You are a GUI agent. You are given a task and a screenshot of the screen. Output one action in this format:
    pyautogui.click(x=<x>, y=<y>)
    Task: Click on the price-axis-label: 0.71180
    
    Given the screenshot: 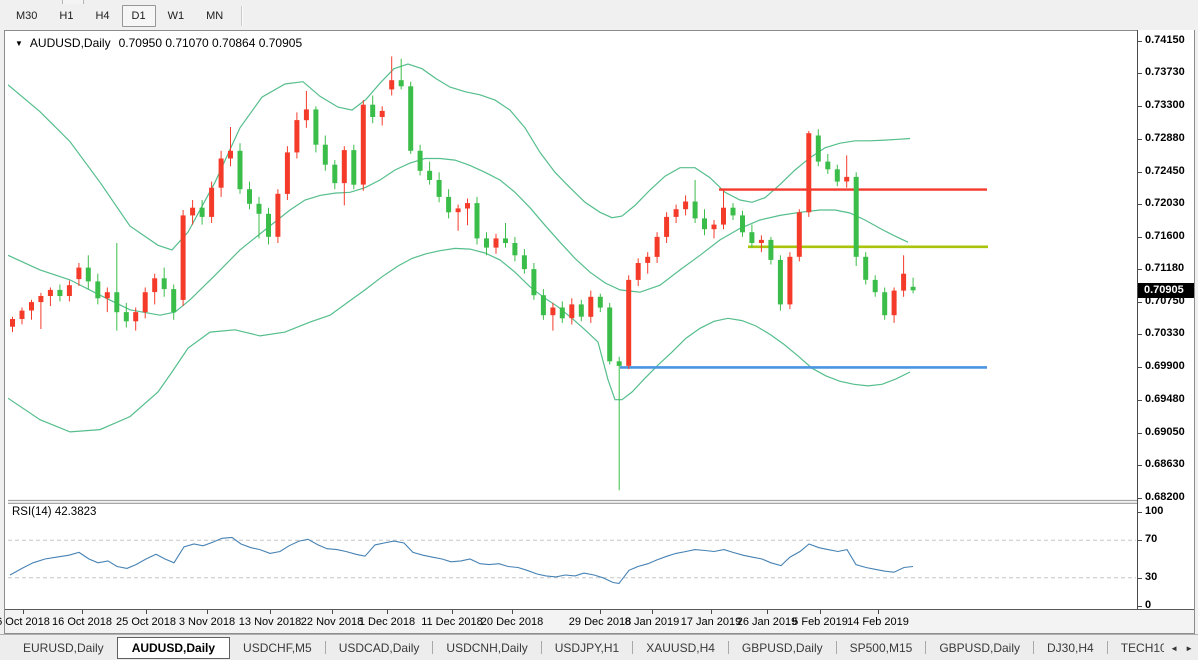 What is the action you would take?
    pyautogui.click(x=1165, y=268)
    